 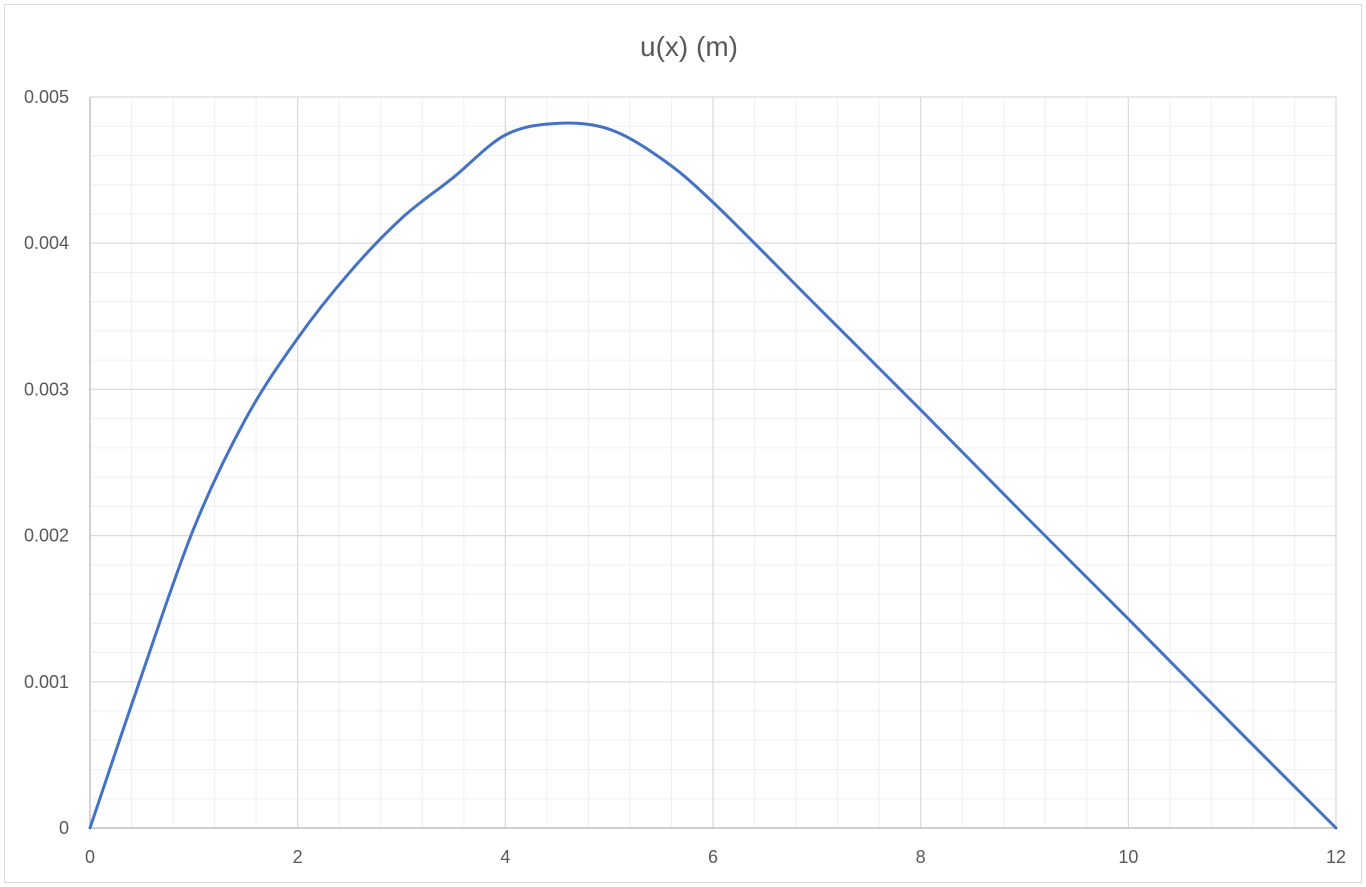 What do you see at coordinates (921, 857) in the screenshot?
I see `x-tick-label: 8` at bounding box center [921, 857].